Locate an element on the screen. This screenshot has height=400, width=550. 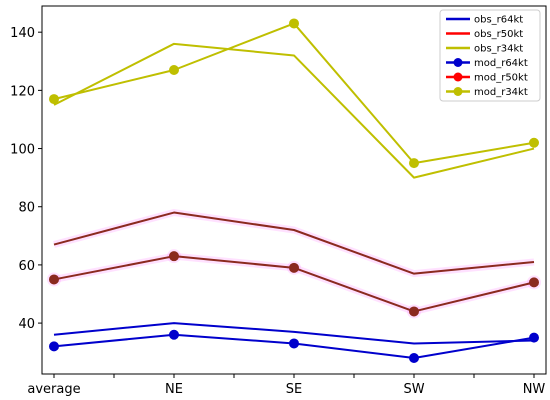
y-tick-label: 60 is located at coordinates (26, 266).